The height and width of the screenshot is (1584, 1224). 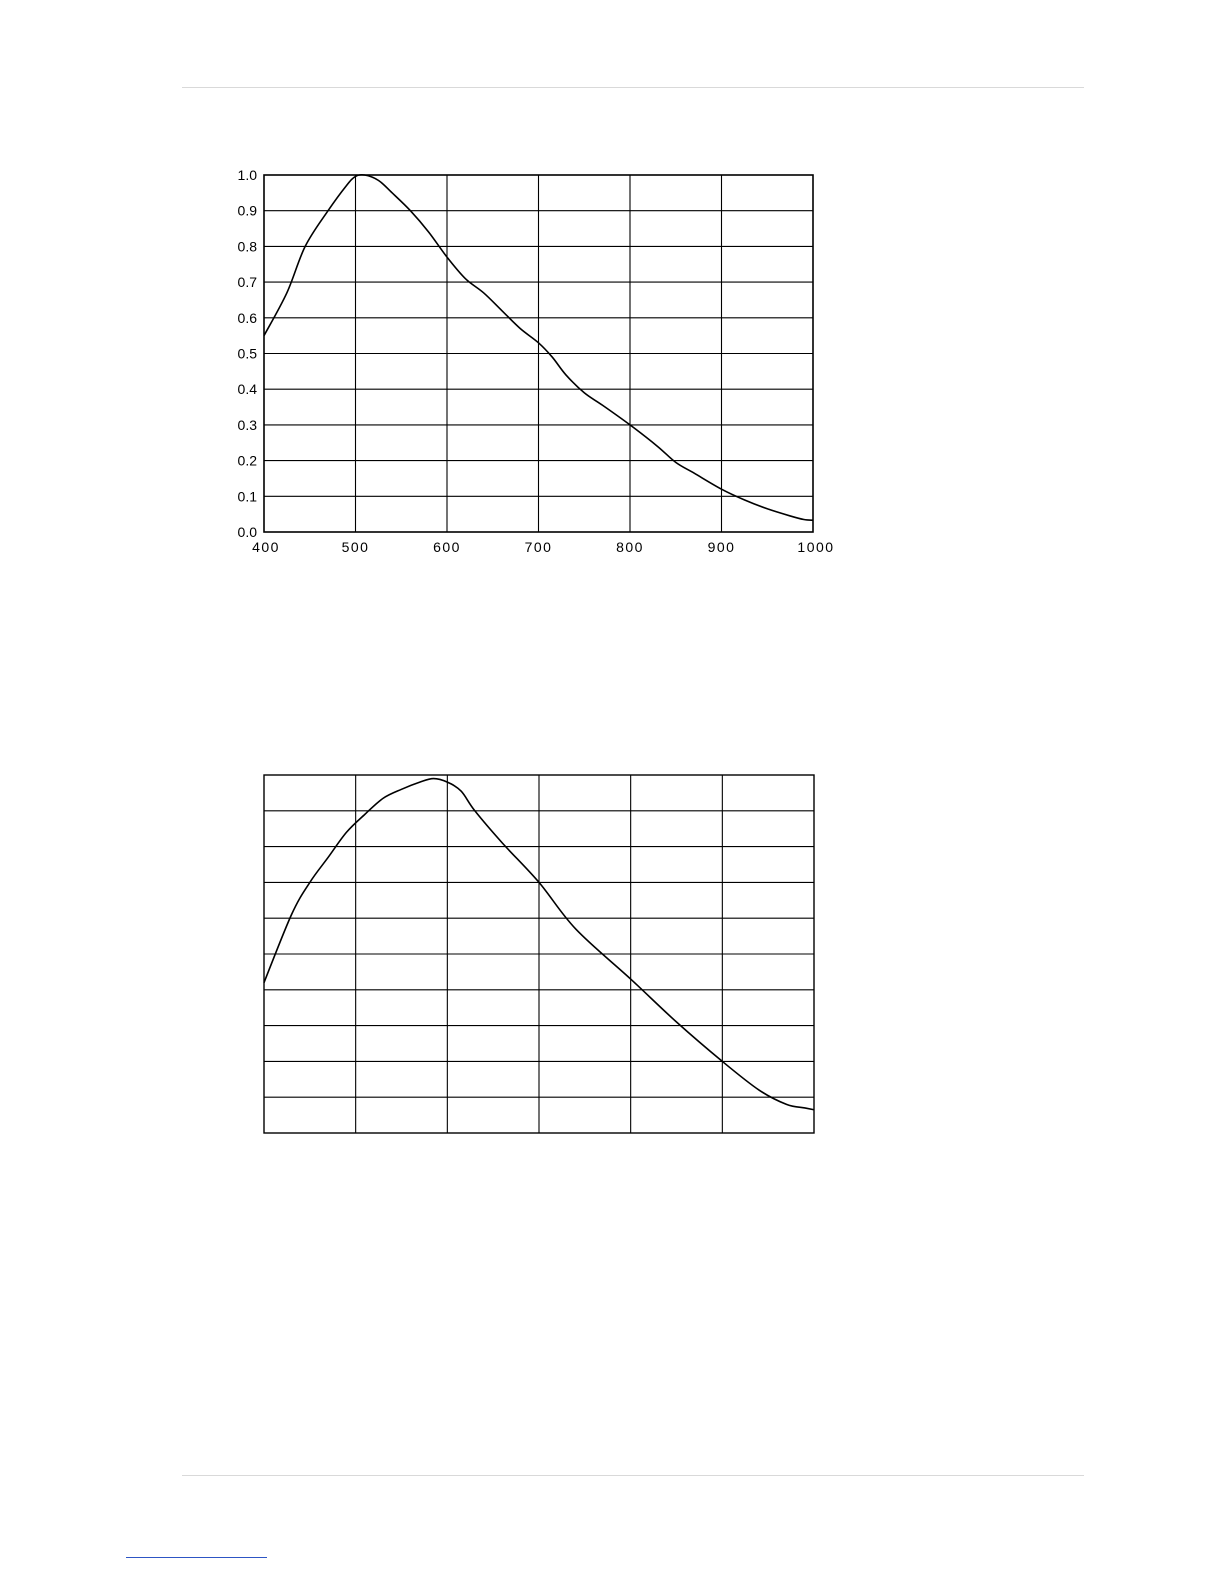 I want to click on chart-2-plot-frame, so click(x=539, y=954).